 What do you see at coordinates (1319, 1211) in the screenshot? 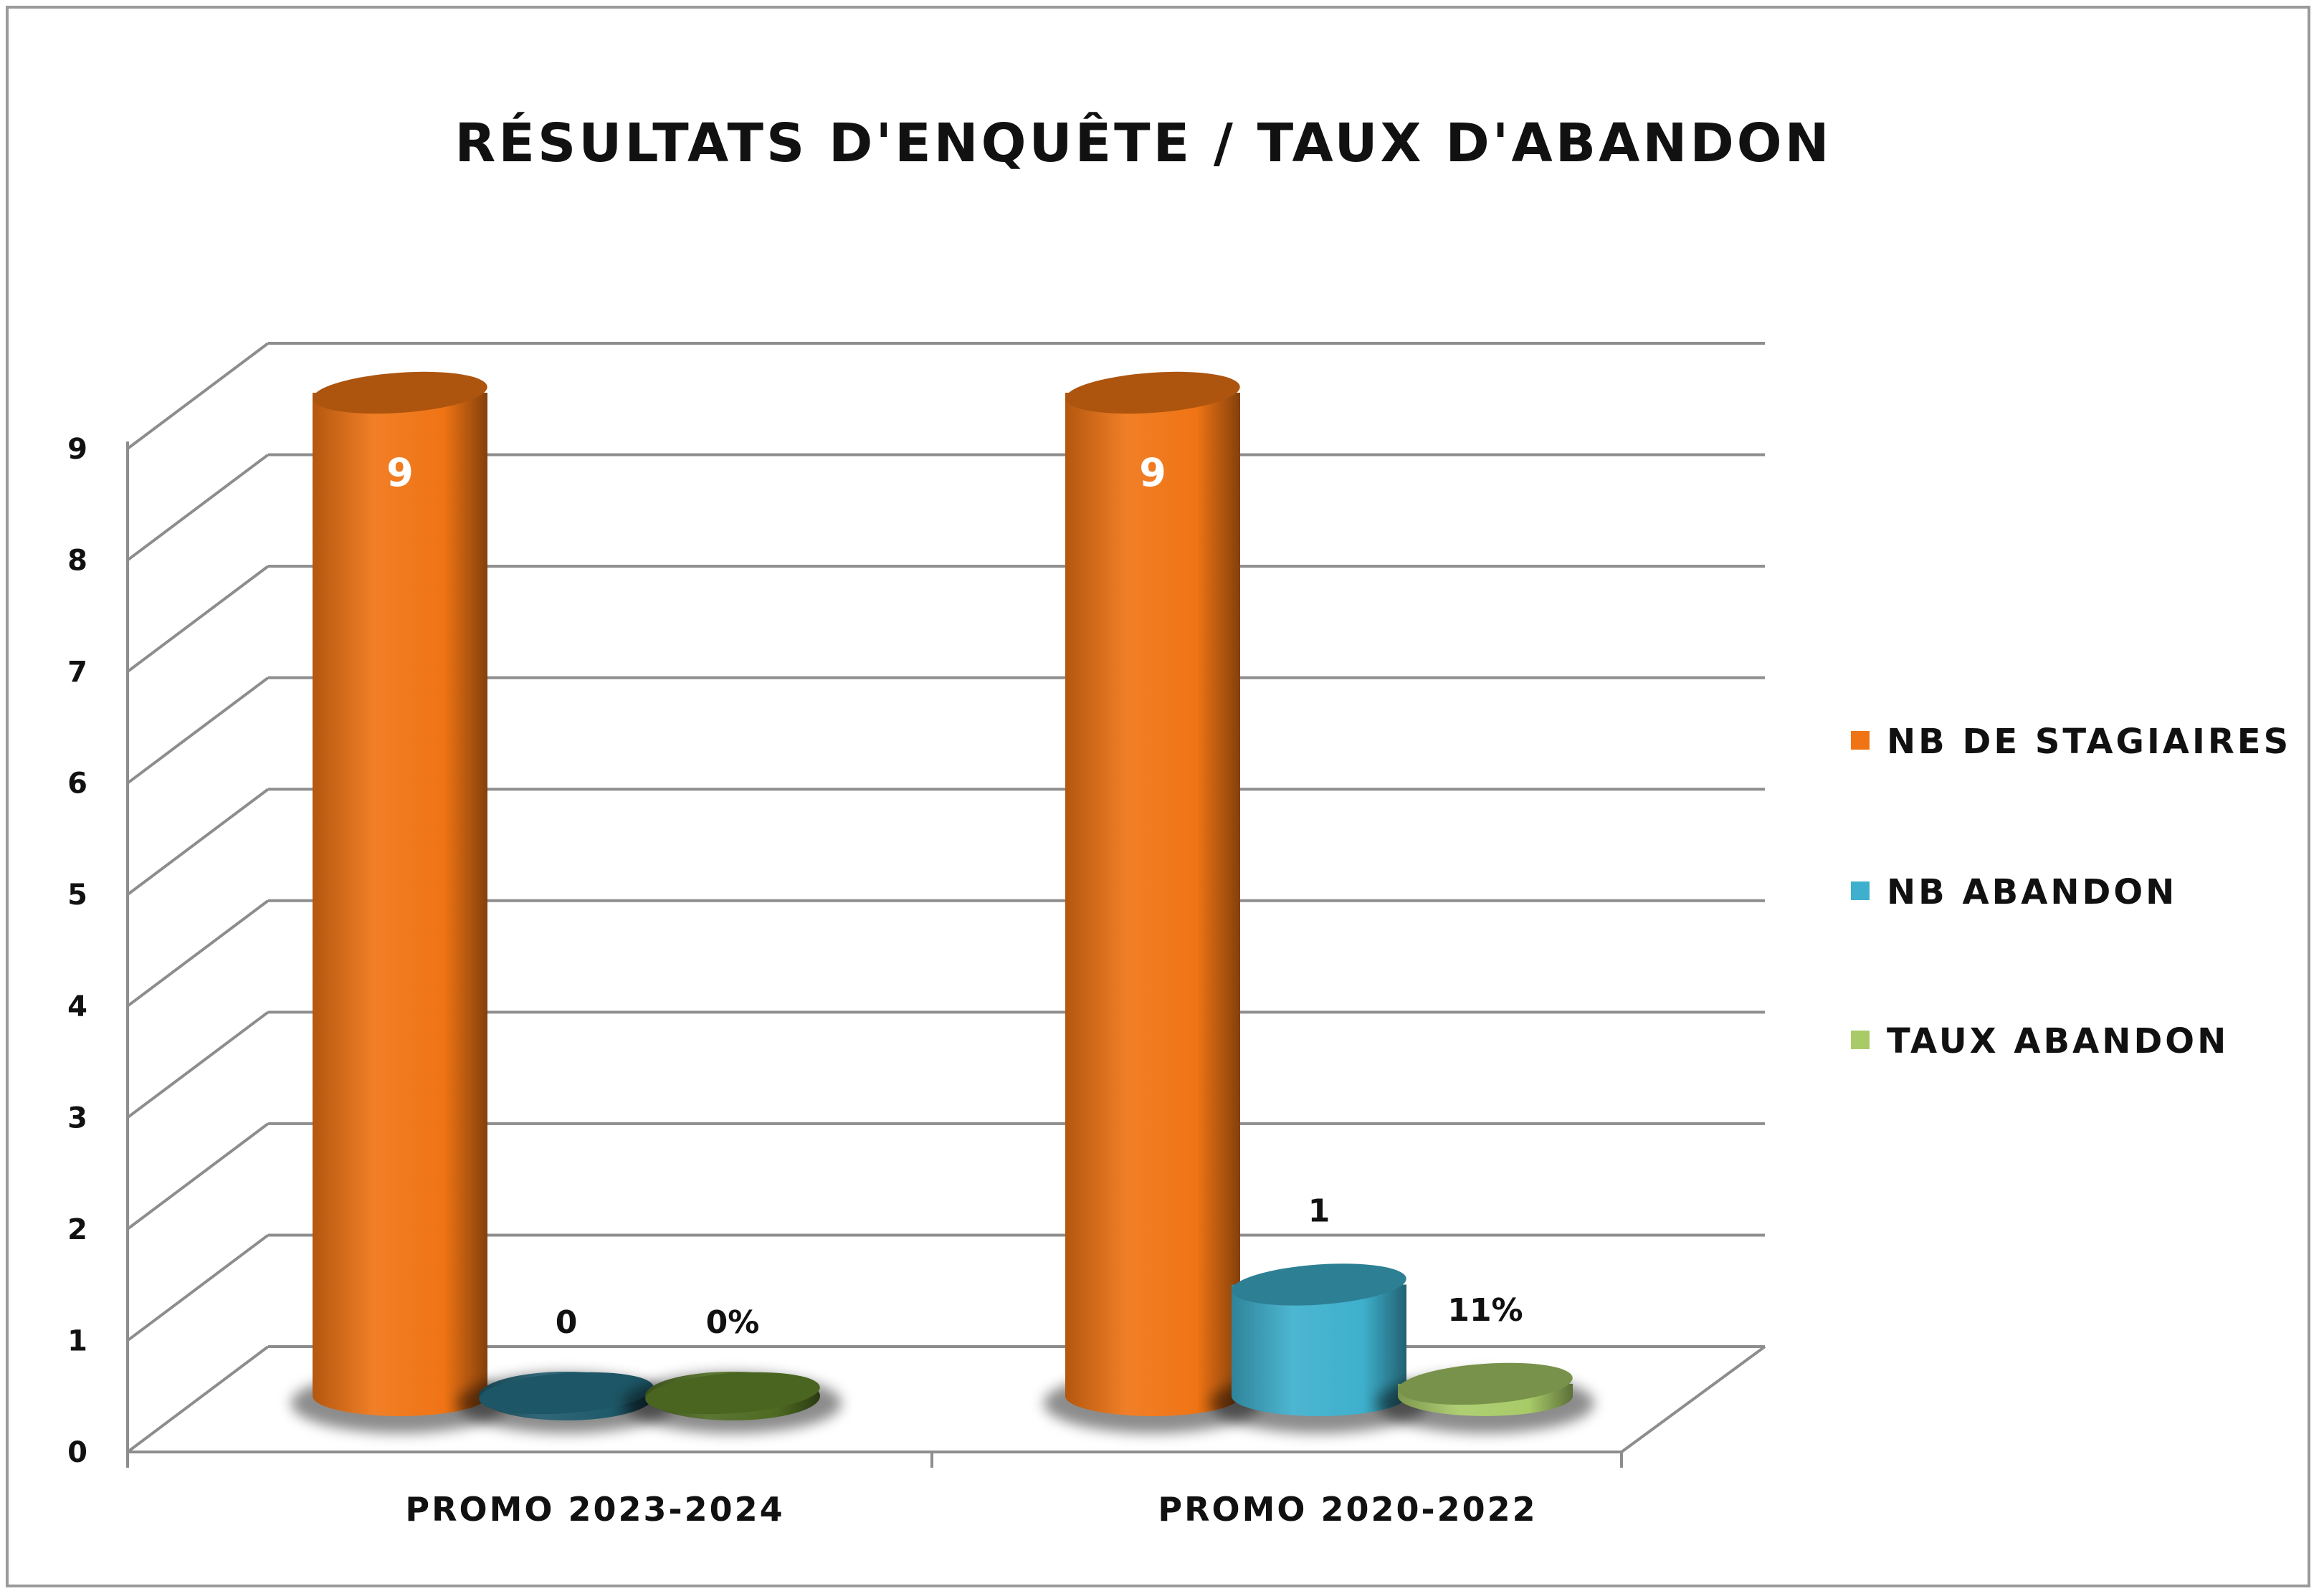
I see `data-label: 1` at bounding box center [1319, 1211].